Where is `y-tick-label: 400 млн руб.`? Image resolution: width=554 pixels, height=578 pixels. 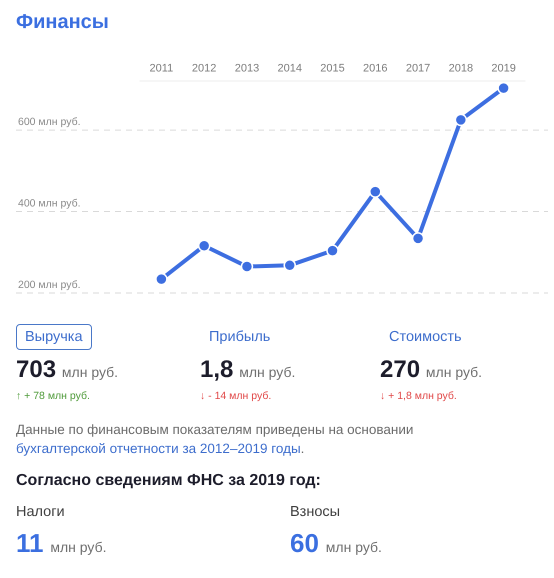
y-tick-label: 400 млн руб. is located at coordinates (49, 204).